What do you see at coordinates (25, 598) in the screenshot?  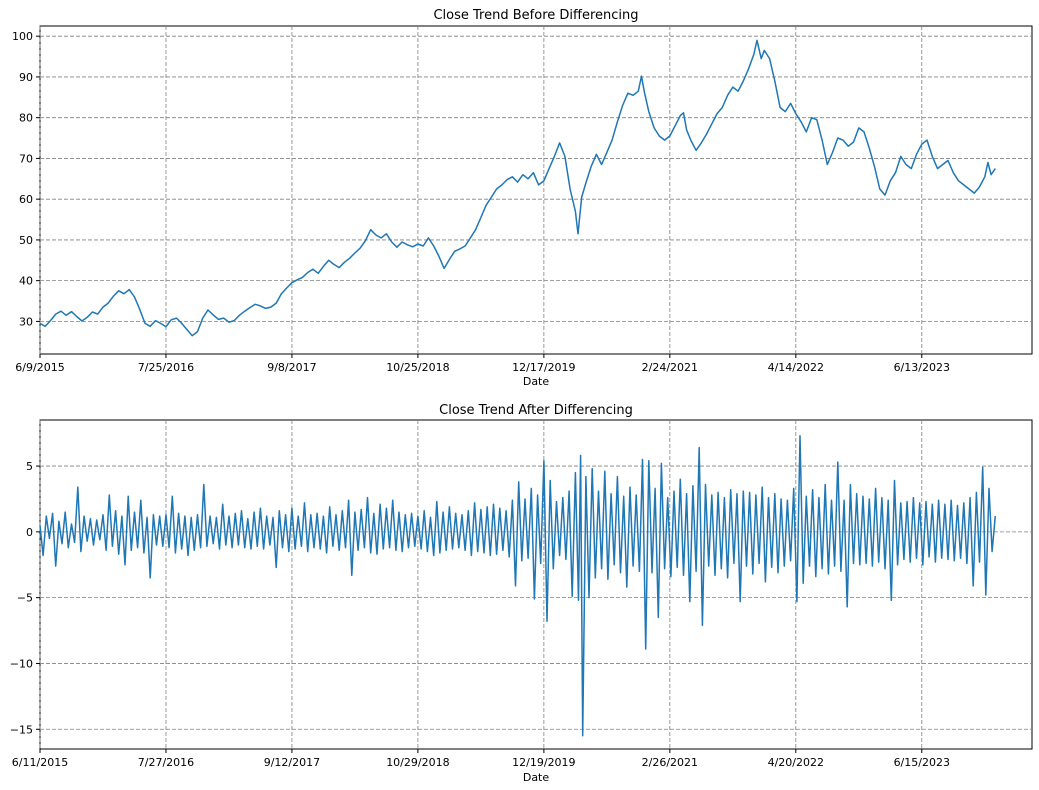 I see `y-tick-label: −5` at bounding box center [25, 598].